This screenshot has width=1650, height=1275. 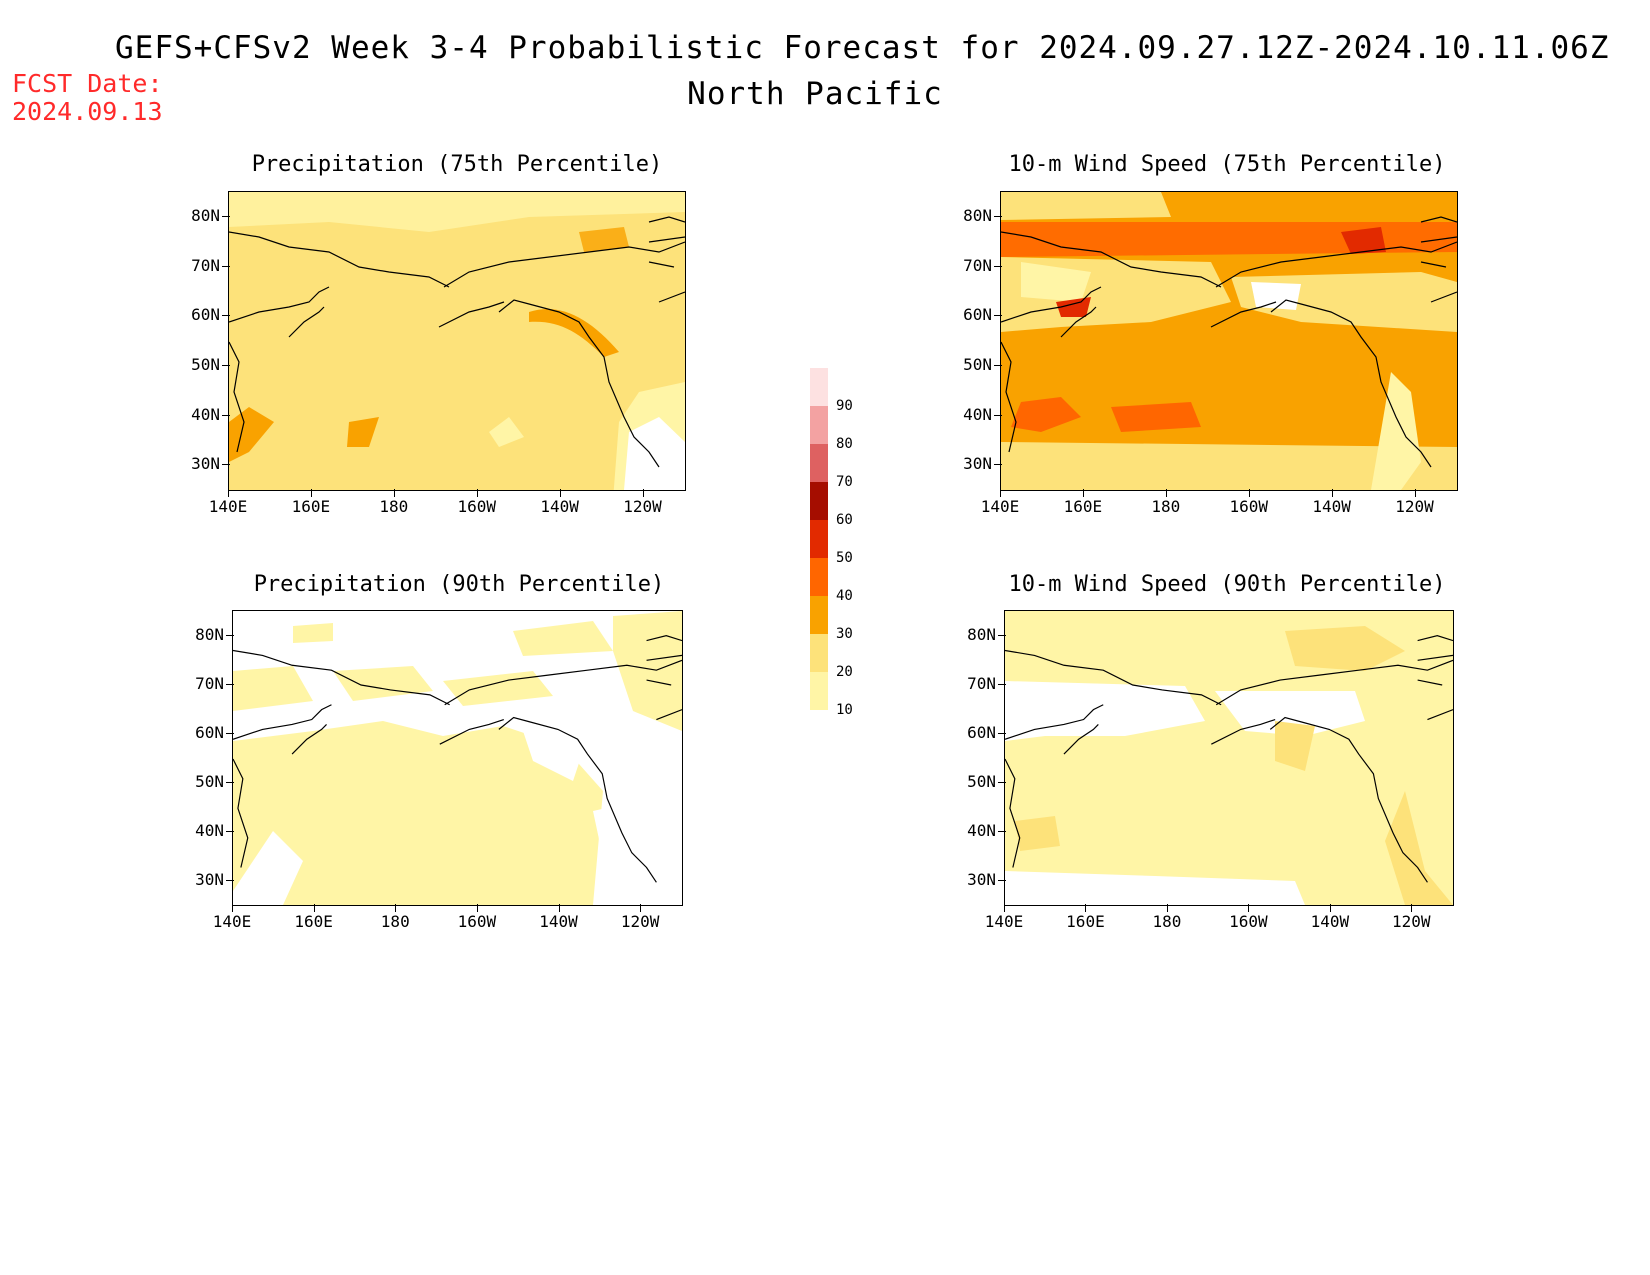 I want to click on fcst-date-value: 2024.09.13, so click(x=87, y=111).